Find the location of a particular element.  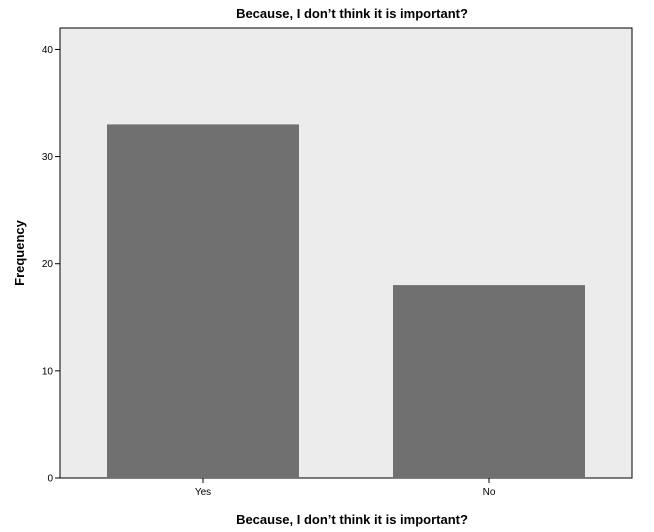

bar-no is located at coordinates (489, 381).